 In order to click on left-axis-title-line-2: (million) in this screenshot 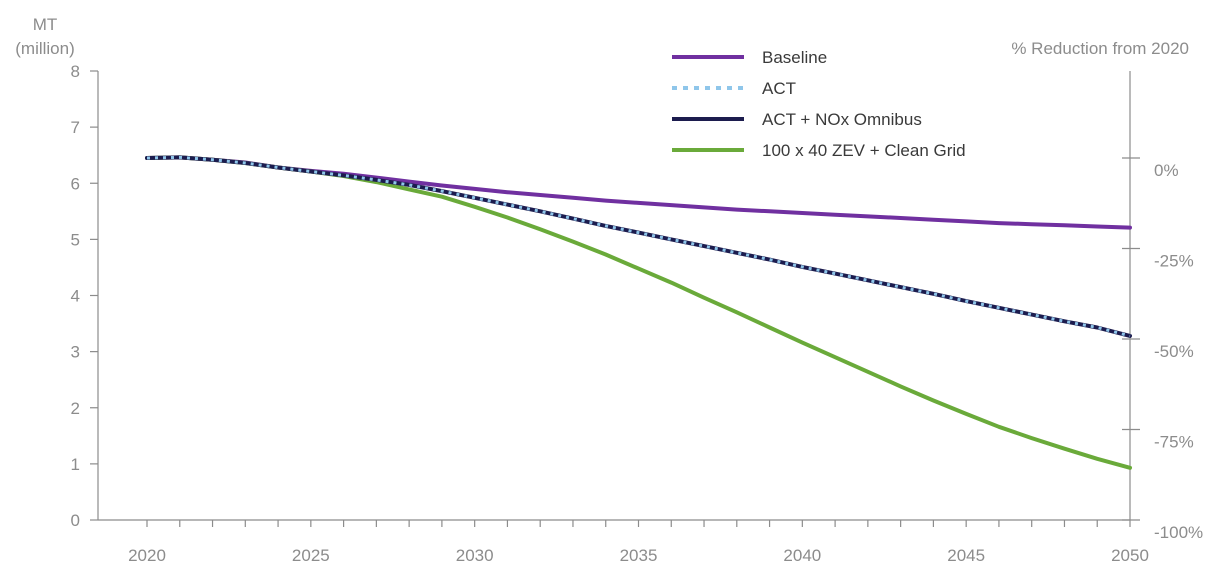, I will do `click(45, 48)`.